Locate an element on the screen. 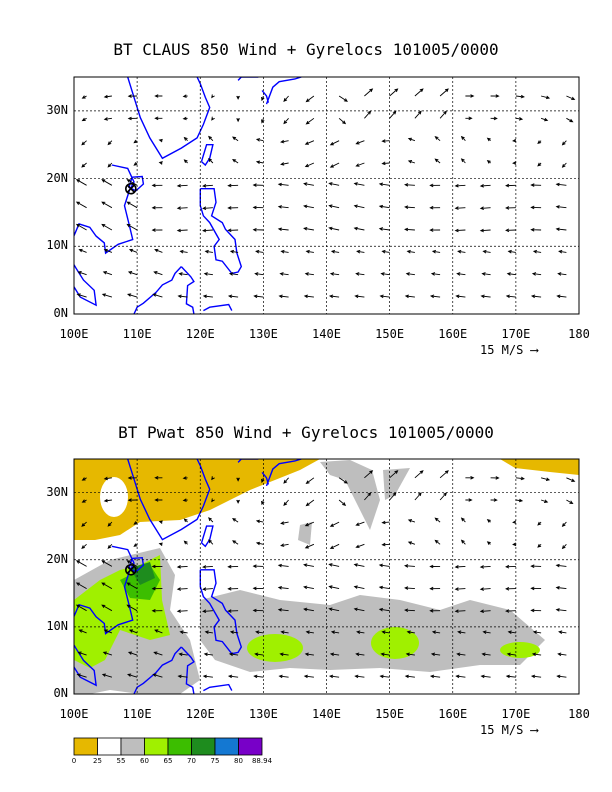 The image size is (612, 792). x-tick-label: 100E is located at coordinates (74, 334).